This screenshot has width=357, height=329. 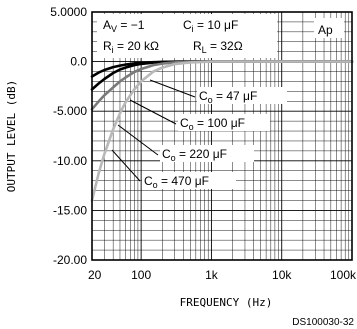 I want to click on label-bg-470uf, so click(x=189, y=180).